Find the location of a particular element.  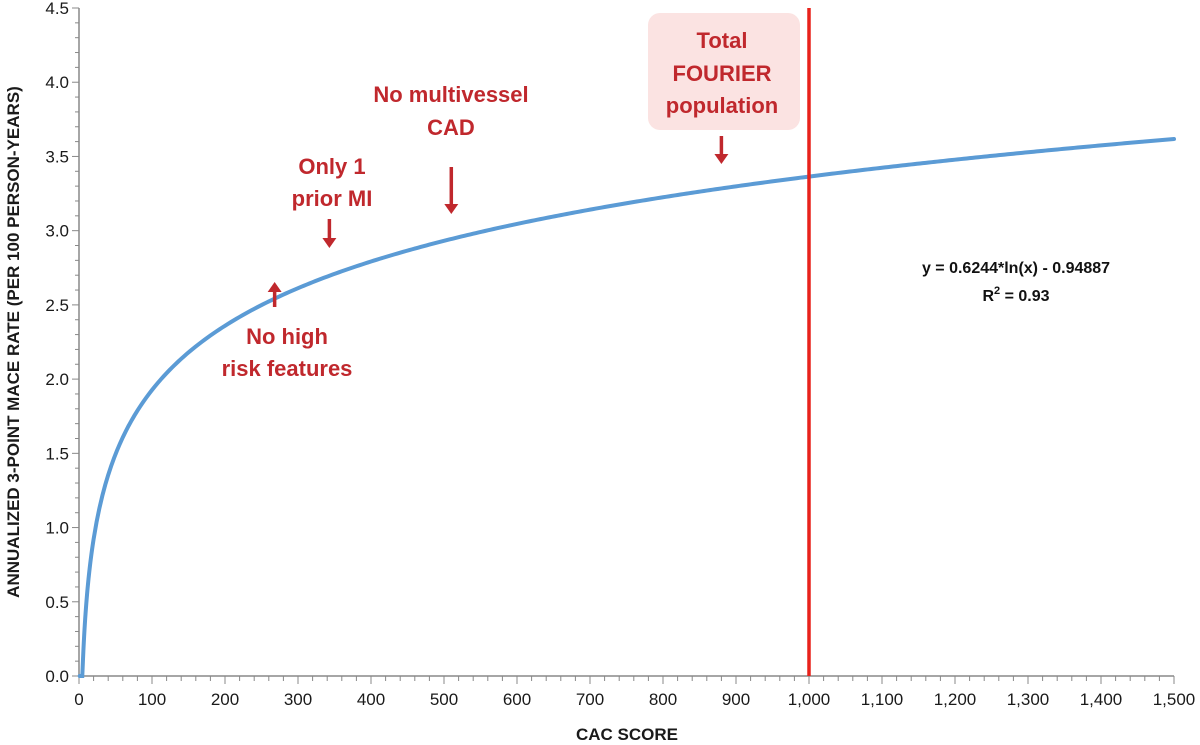

r-squared-text: R2 = 0.93 is located at coordinates (1015, 295).